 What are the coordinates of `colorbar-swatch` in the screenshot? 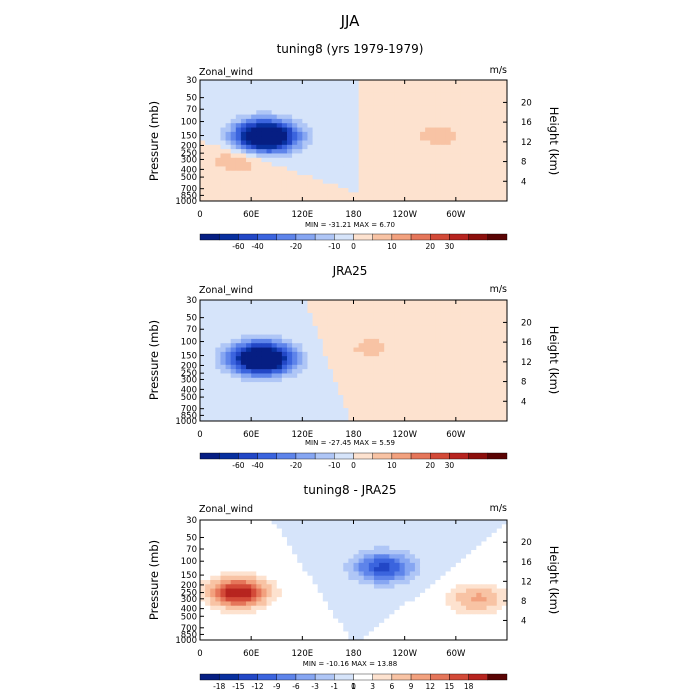 It's located at (401, 237).